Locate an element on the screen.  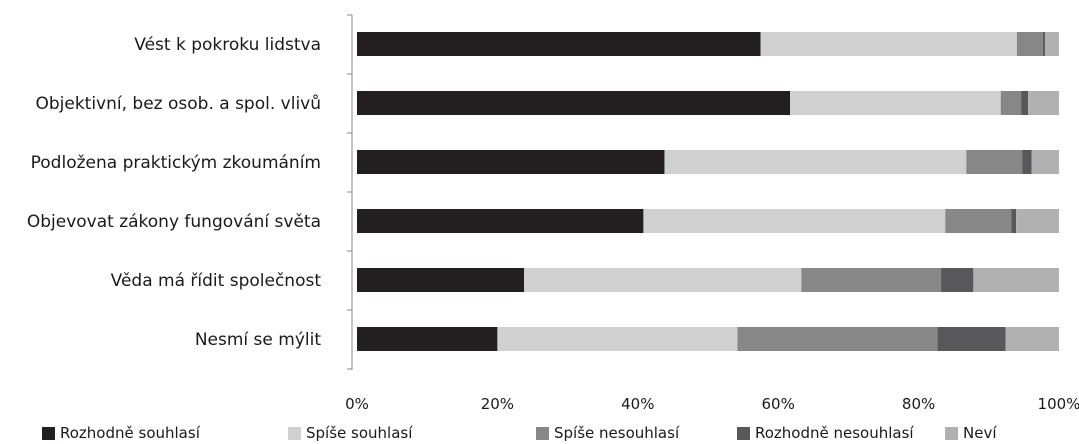
category-label: Objektivní, bez osob. a spol. vlivů is located at coordinates (178, 104).